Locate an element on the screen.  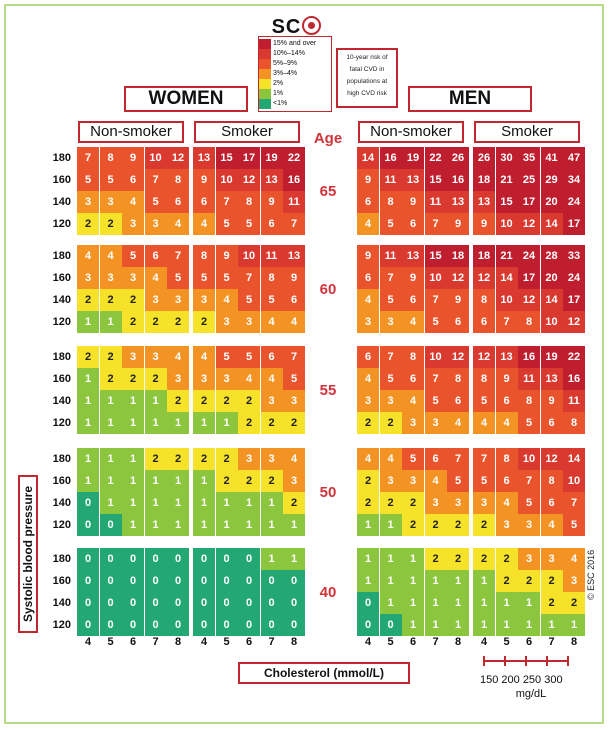
age-label: 65 is located at coordinates (328, 191).